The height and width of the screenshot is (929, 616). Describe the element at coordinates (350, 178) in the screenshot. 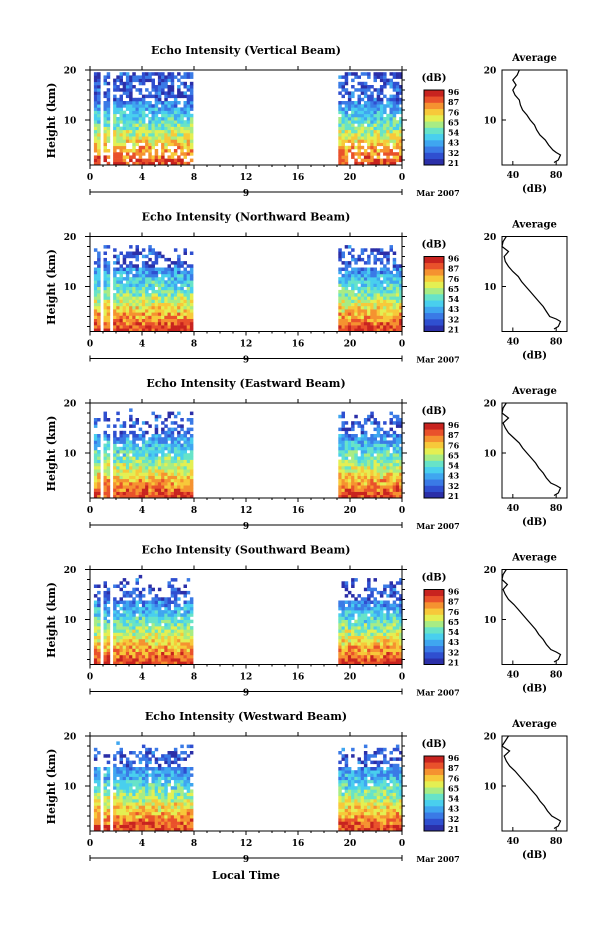

I see `x-tick-label: 20` at that location.